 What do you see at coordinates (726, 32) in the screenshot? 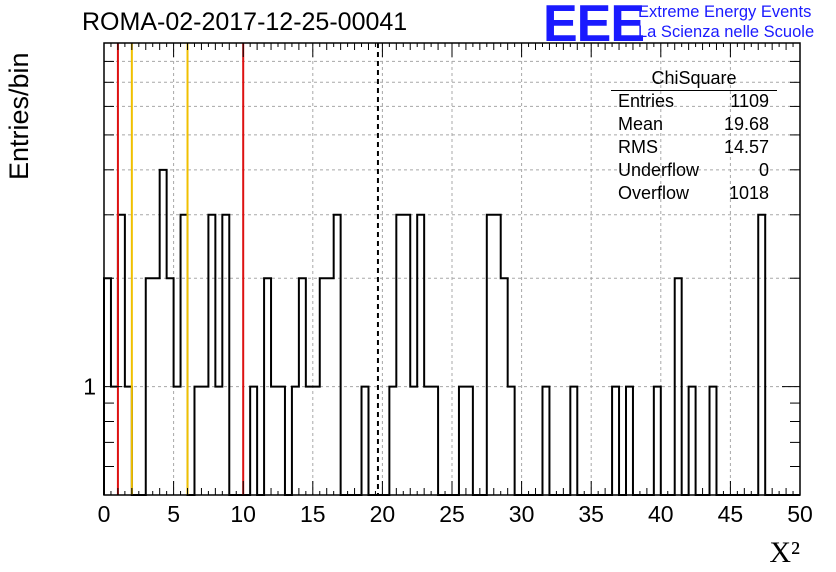
I see `logo-line-2: La Scienza nelle Scuole` at bounding box center [726, 32].